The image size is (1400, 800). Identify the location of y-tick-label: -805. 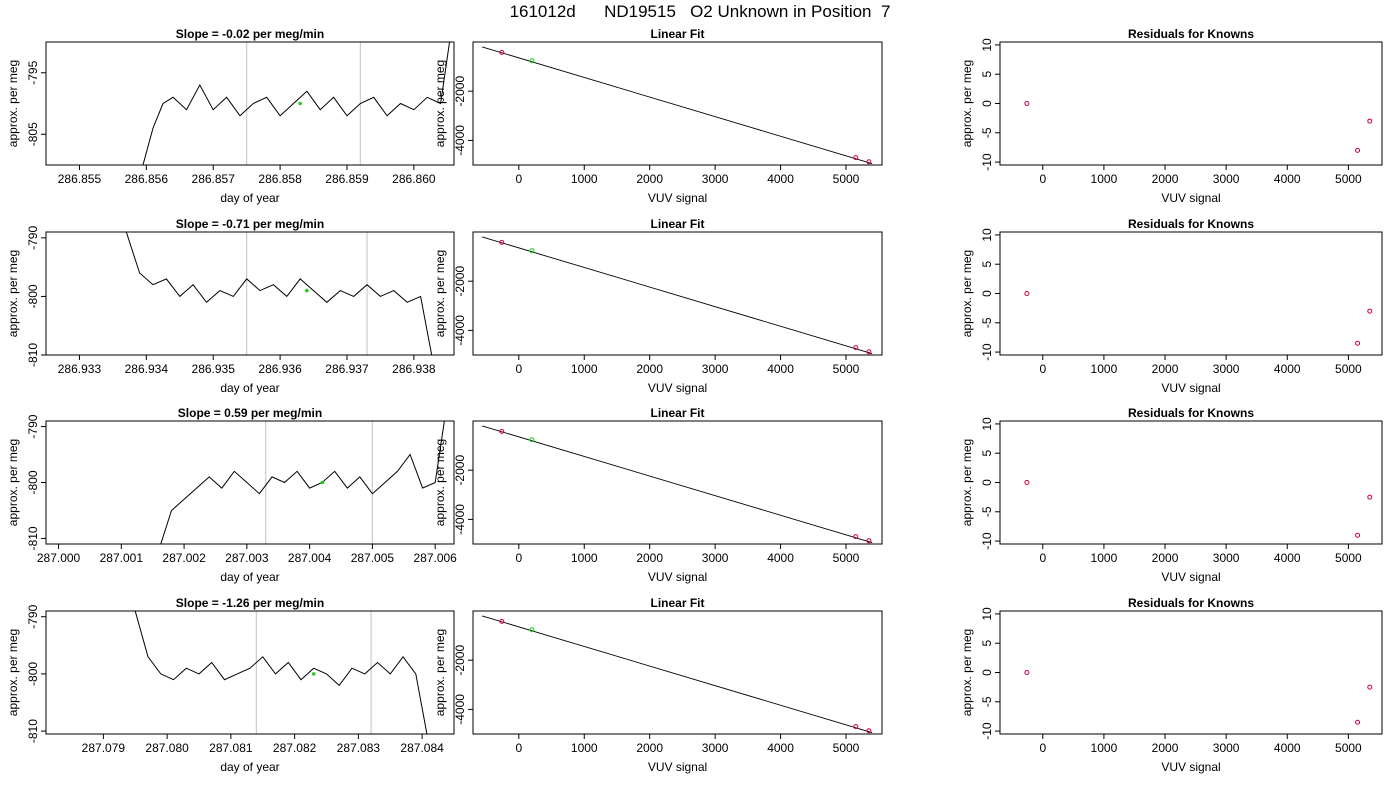
(33, 134).